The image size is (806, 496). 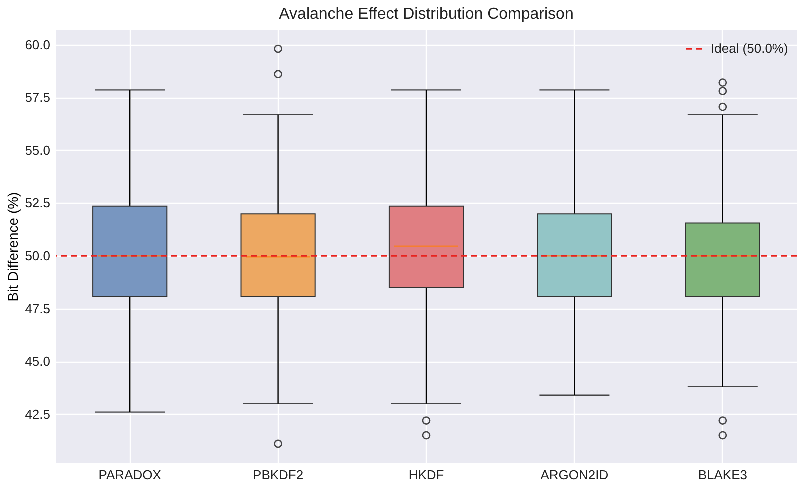 What do you see at coordinates (130, 475) in the screenshot?
I see `x-tick-label: PARADOX` at bounding box center [130, 475].